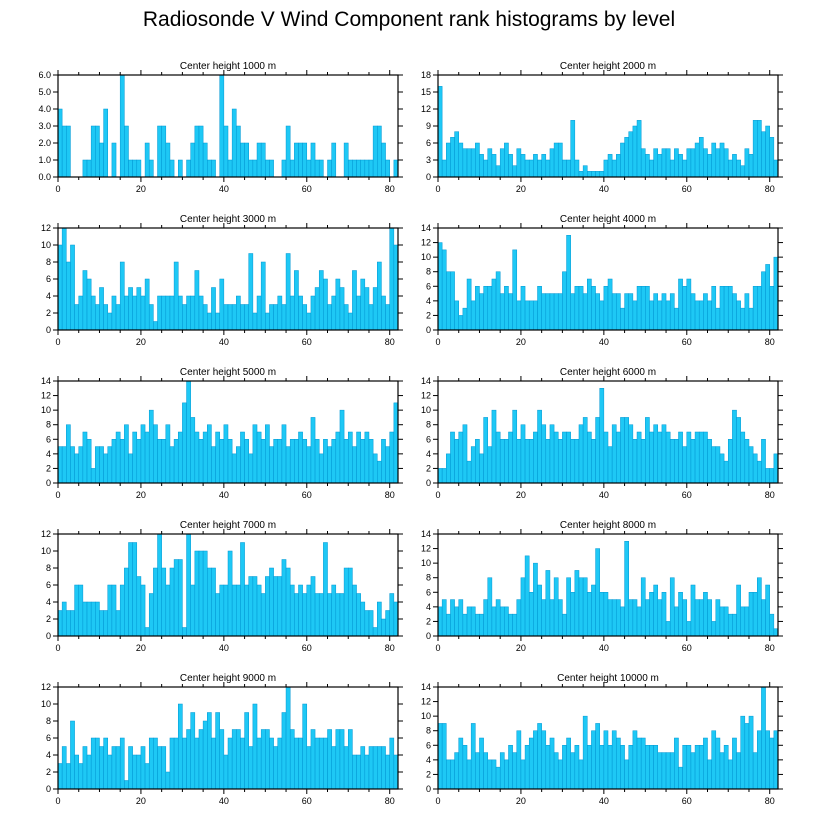 The height and width of the screenshot is (824, 818). What do you see at coordinates (428, 439) in the screenshot?
I see `y-tick-label: 6` at bounding box center [428, 439].